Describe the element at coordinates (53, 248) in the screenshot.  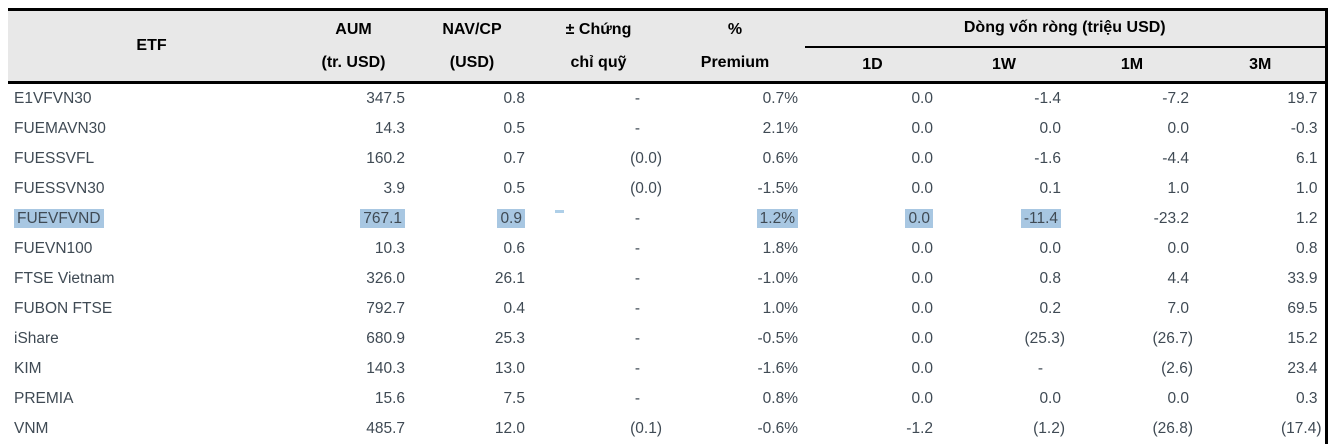
I see `cell-value: FUEVN100` at that location.